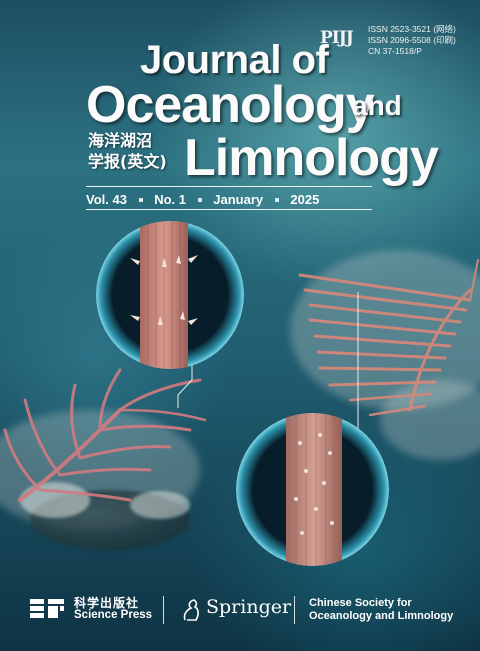 The image size is (480, 651). I want to click on issue-number: No. 1, so click(170, 199).